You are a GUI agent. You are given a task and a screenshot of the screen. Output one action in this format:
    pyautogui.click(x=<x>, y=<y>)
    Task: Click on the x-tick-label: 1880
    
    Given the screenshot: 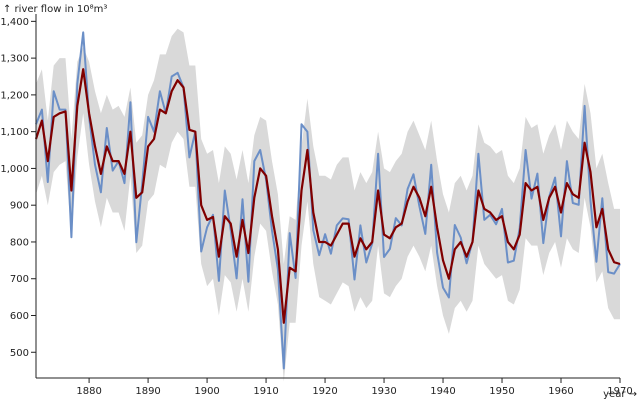 What is the action you would take?
    pyautogui.click(x=88, y=391)
    